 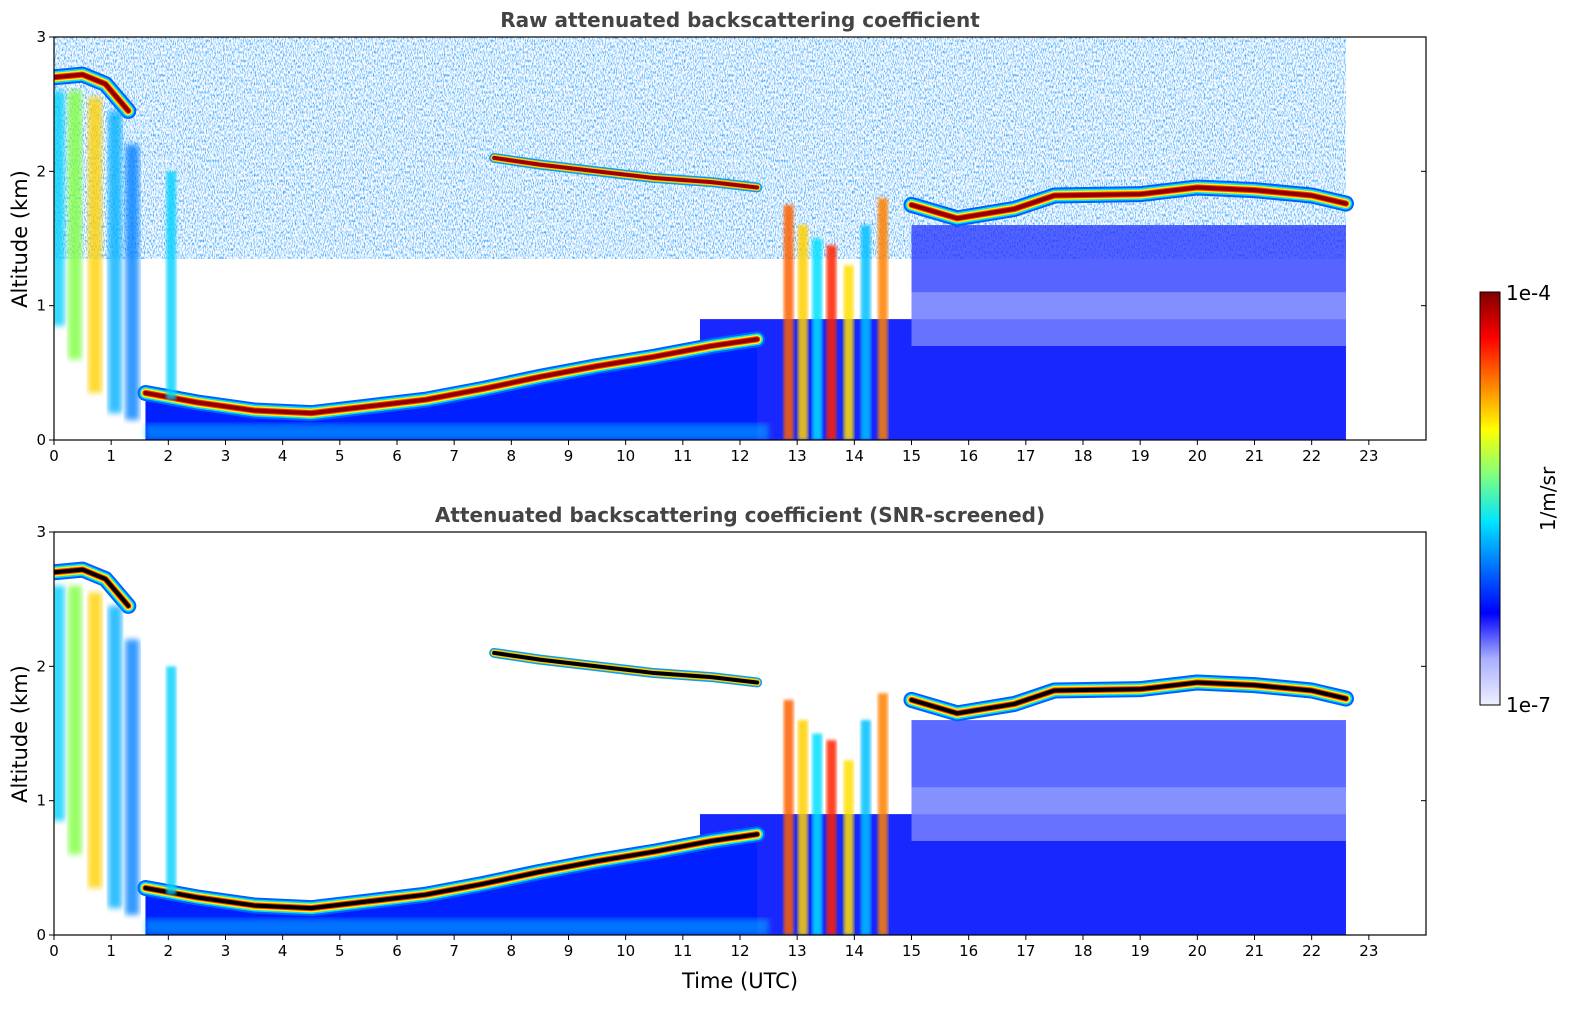 What do you see at coordinates (397, 456) in the screenshot?
I see `p0-xtick-label-6: 6` at bounding box center [397, 456].